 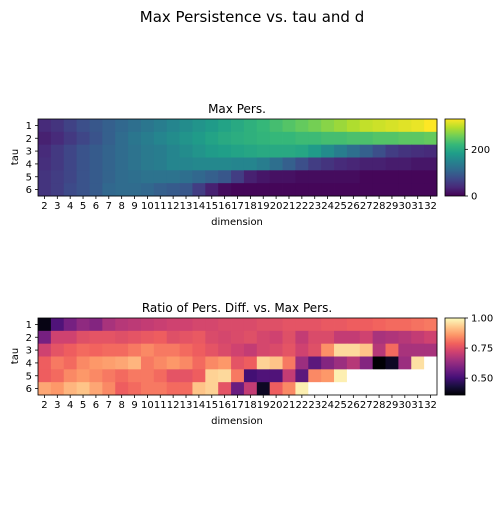 I want to click on max-pers-x-tick-label: 16, so click(x=224, y=206).